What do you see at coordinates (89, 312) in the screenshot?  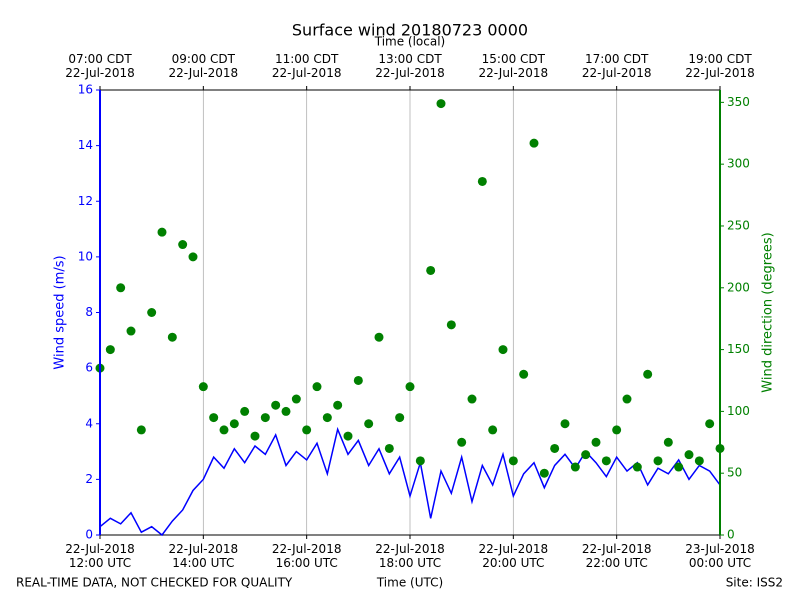 I see `y-tick-label: 8` at bounding box center [89, 312].